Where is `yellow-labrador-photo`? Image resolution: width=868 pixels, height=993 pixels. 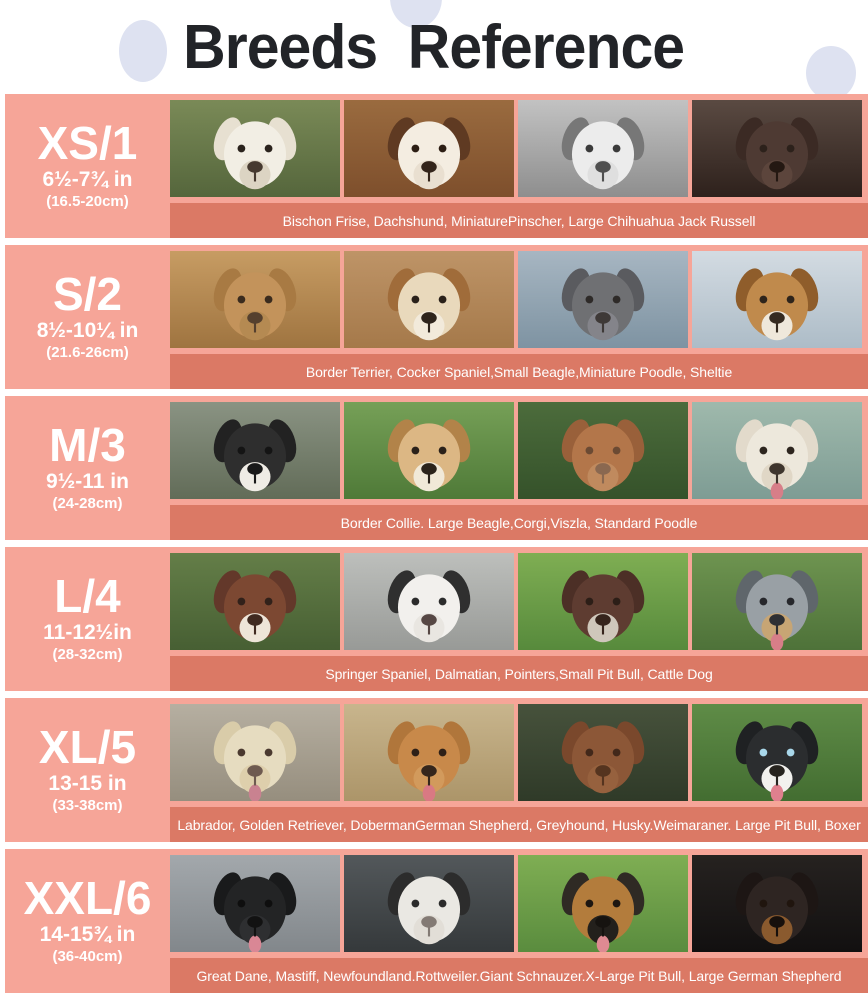 yellow-labrador-photo is located at coordinates (255, 752).